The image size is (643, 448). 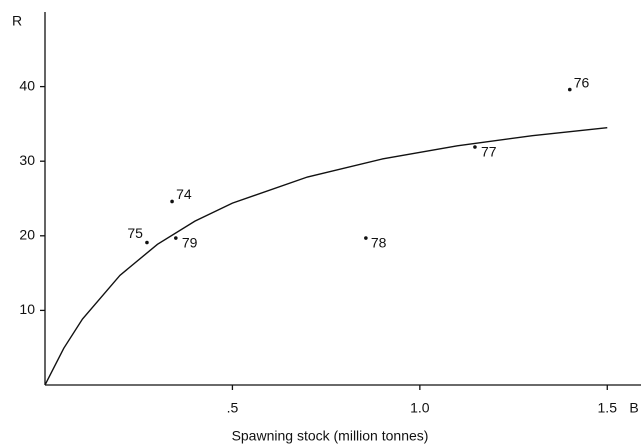 I want to click on point-label: 76, so click(x=582, y=82).